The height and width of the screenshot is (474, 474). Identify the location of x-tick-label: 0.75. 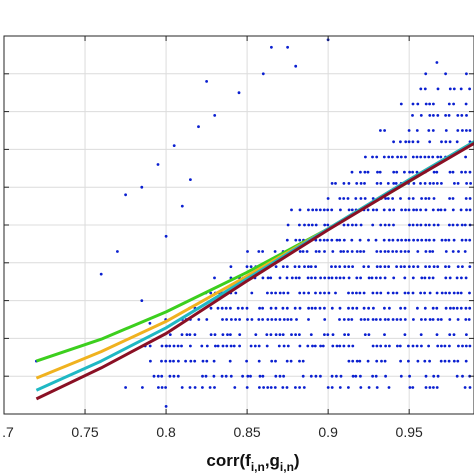
(84, 432).